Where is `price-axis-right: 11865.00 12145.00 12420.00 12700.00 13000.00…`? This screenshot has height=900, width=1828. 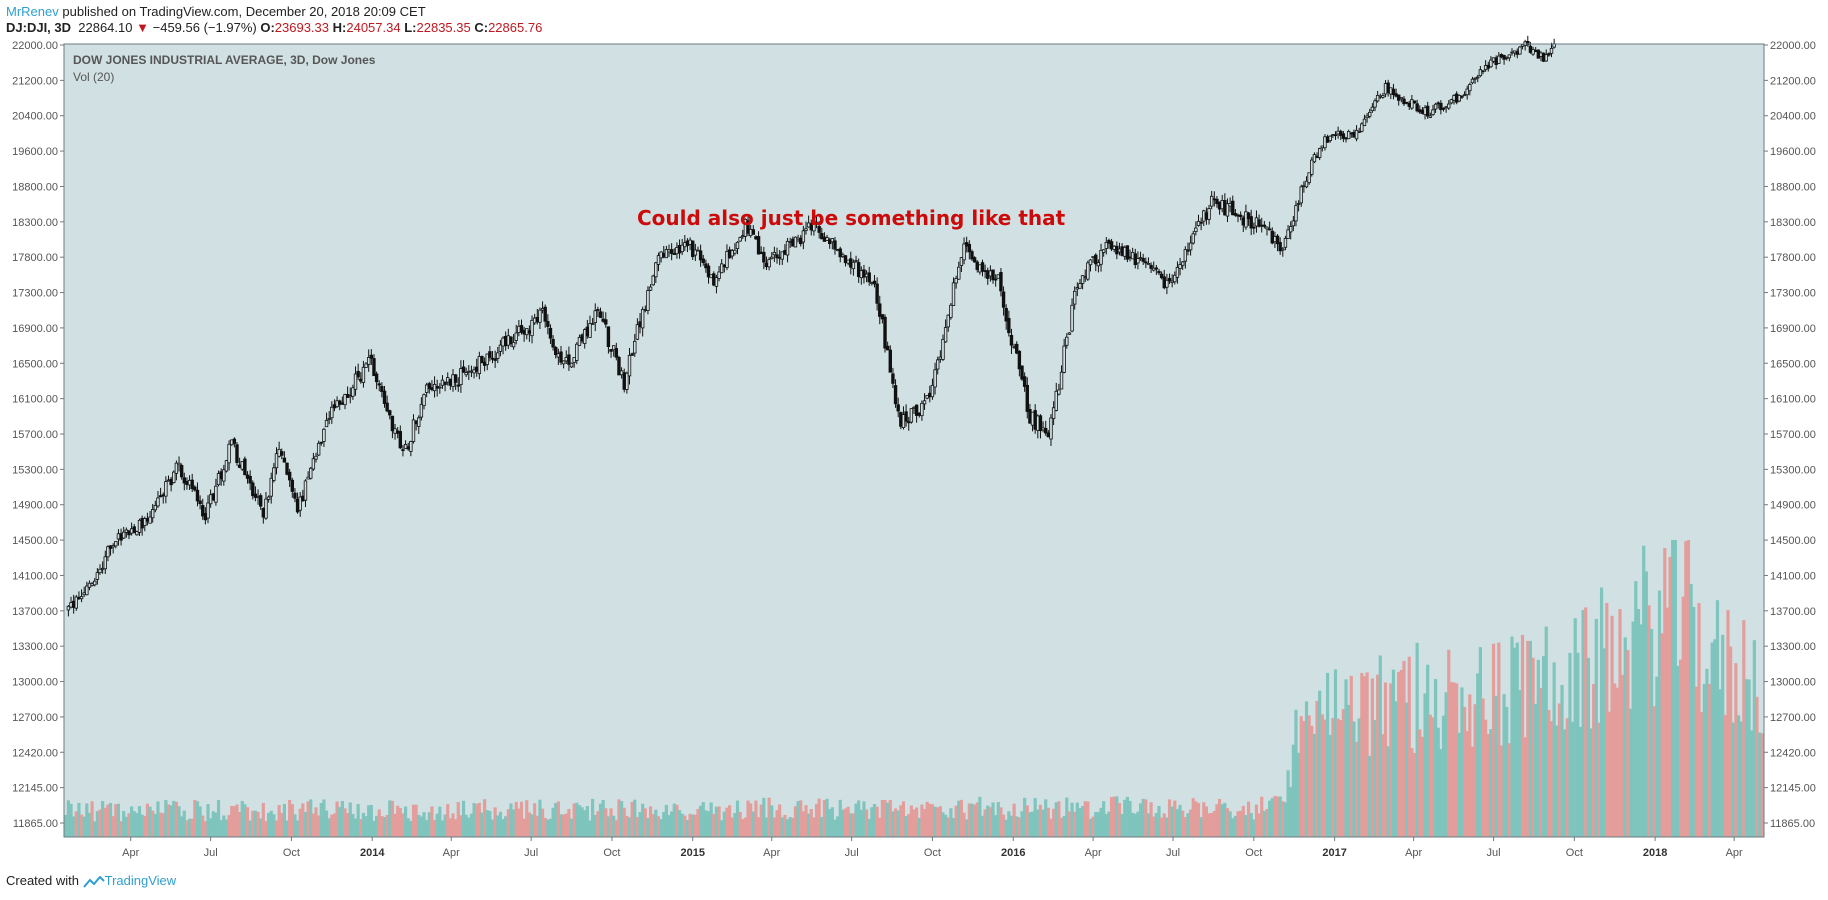
price-axis-right: 11865.00 12145.00 12420.00 12700.00 13000.00… is located at coordinates (1790, 435).